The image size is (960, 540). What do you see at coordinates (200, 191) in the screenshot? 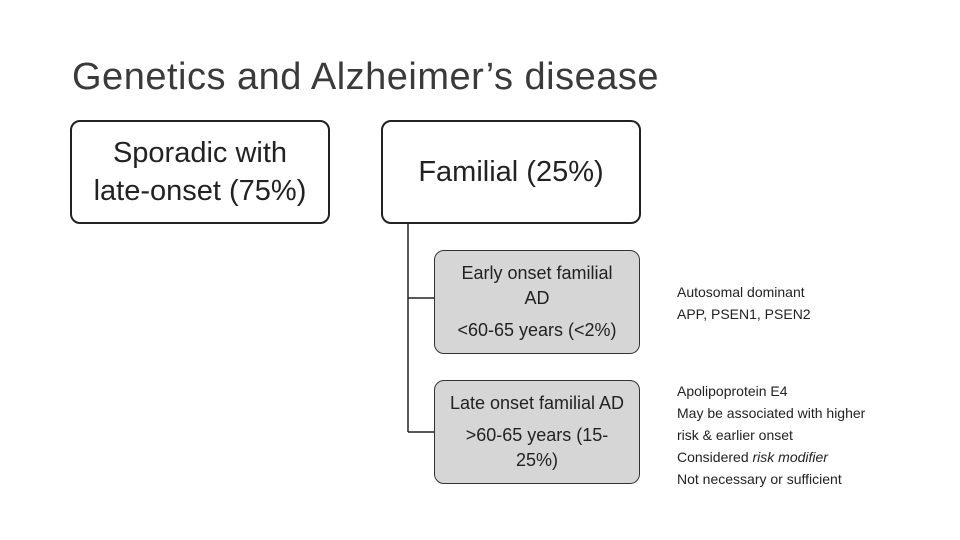
I see `sporadic-label-line2: late-onset (75%)` at bounding box center [200, 191].